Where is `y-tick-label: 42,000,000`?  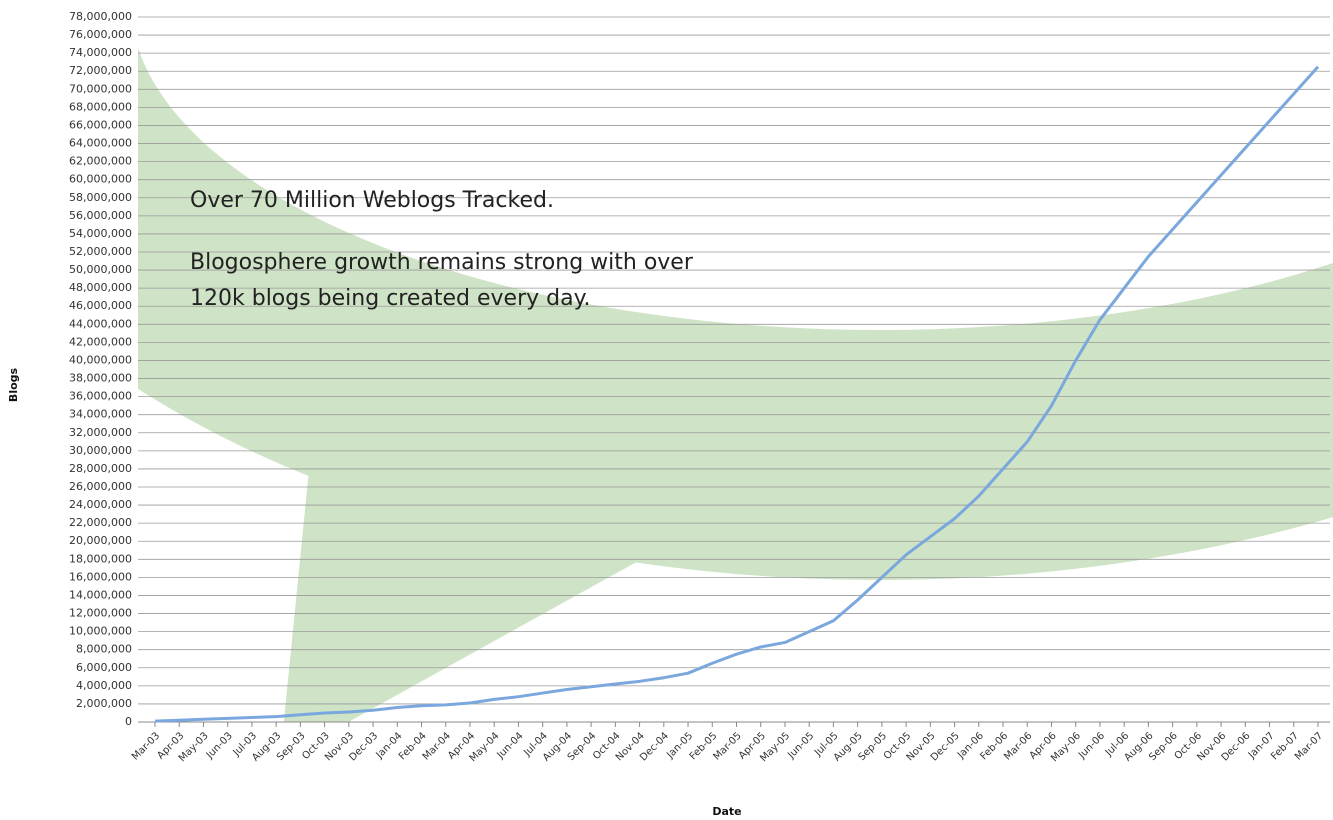
y-tick-label: 42,000,000 is located at coordinates (100, 341).